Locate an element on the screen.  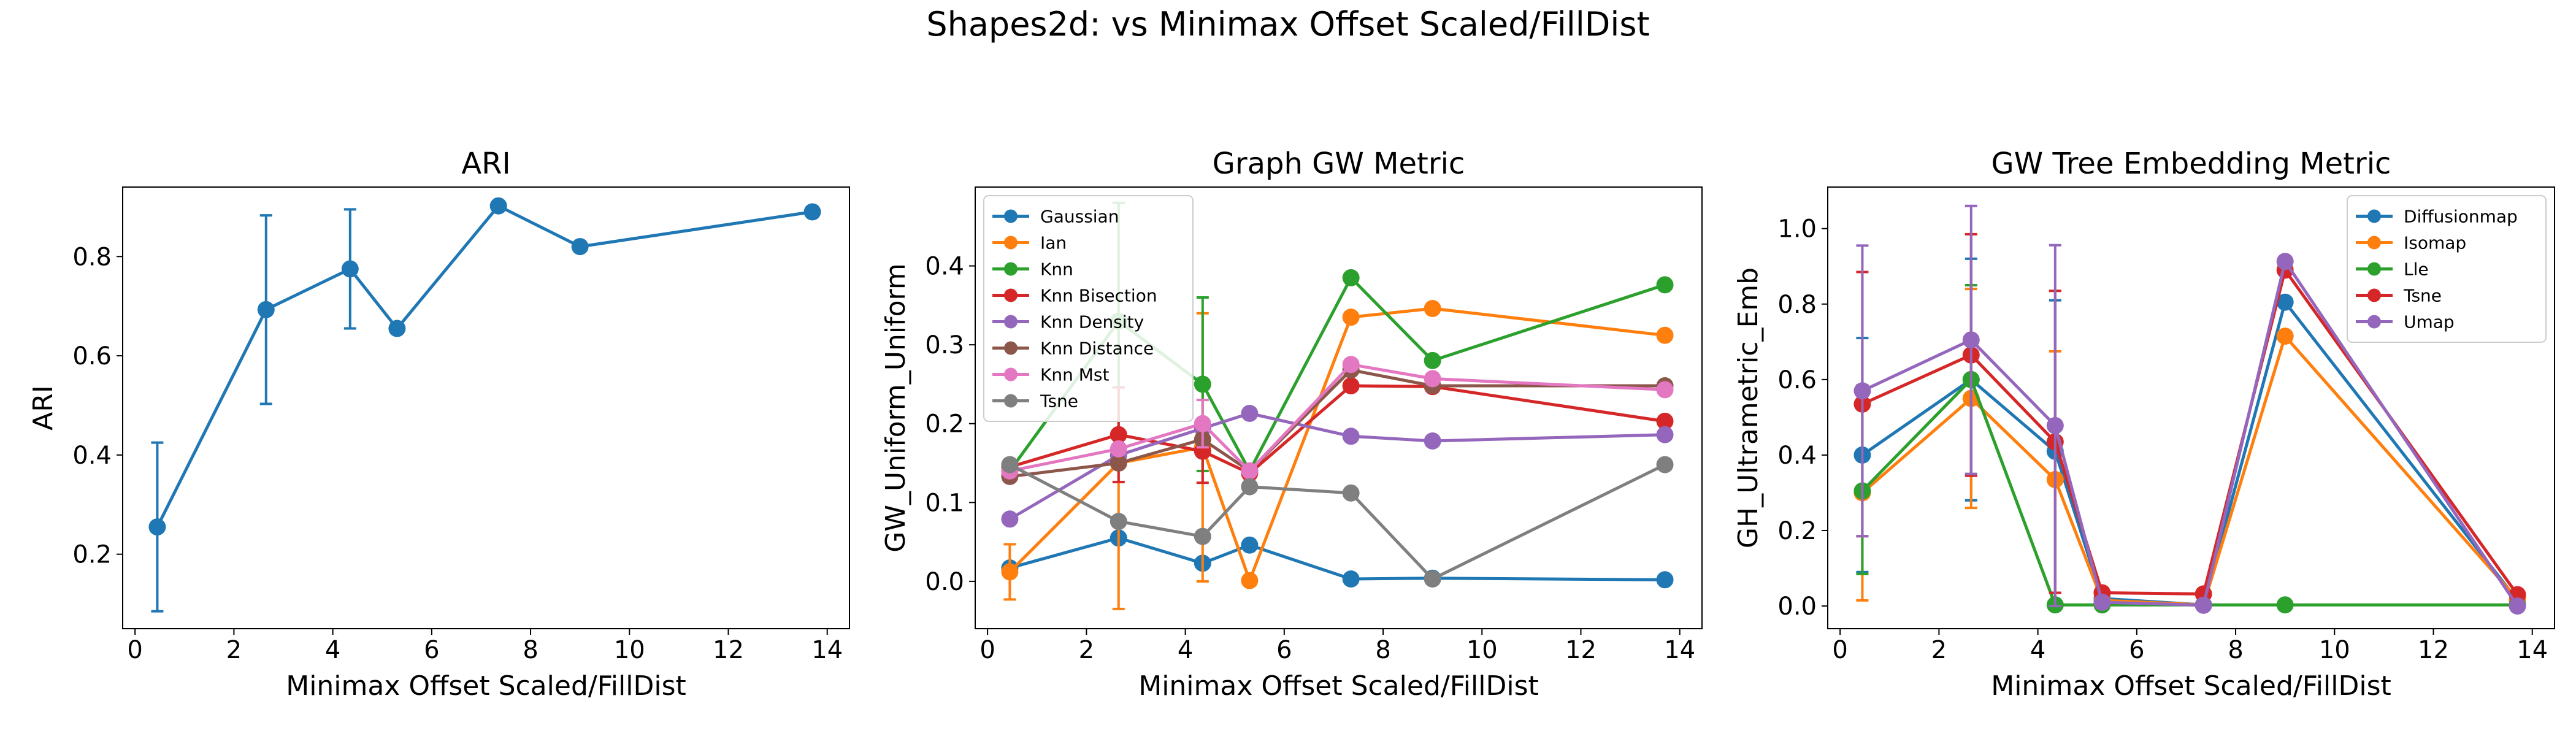
legend-item: Knn Distance is located at coordinates (1073, 349).